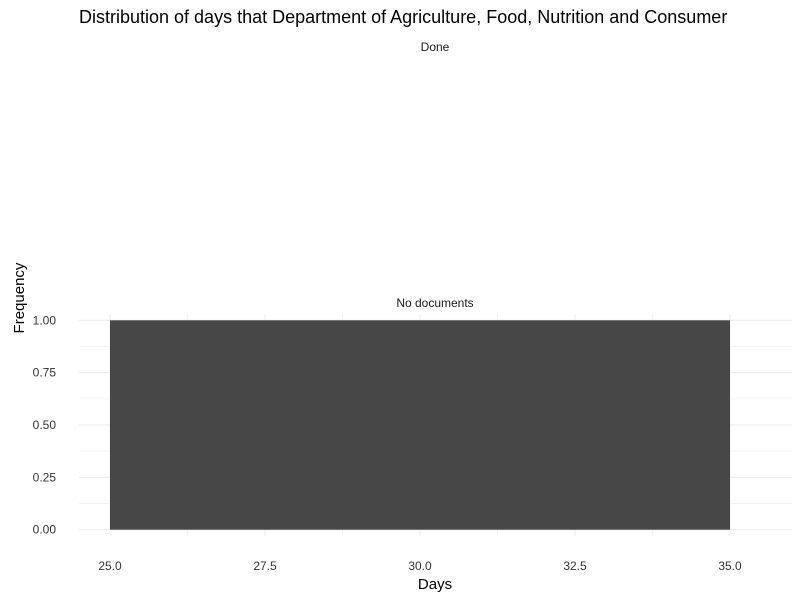 The image size is (800, 600). What do you see at coordinates (45, 320) in the screenshot?
I see `y-tick-label-4: 1.00` at bounding box center [45, 320].